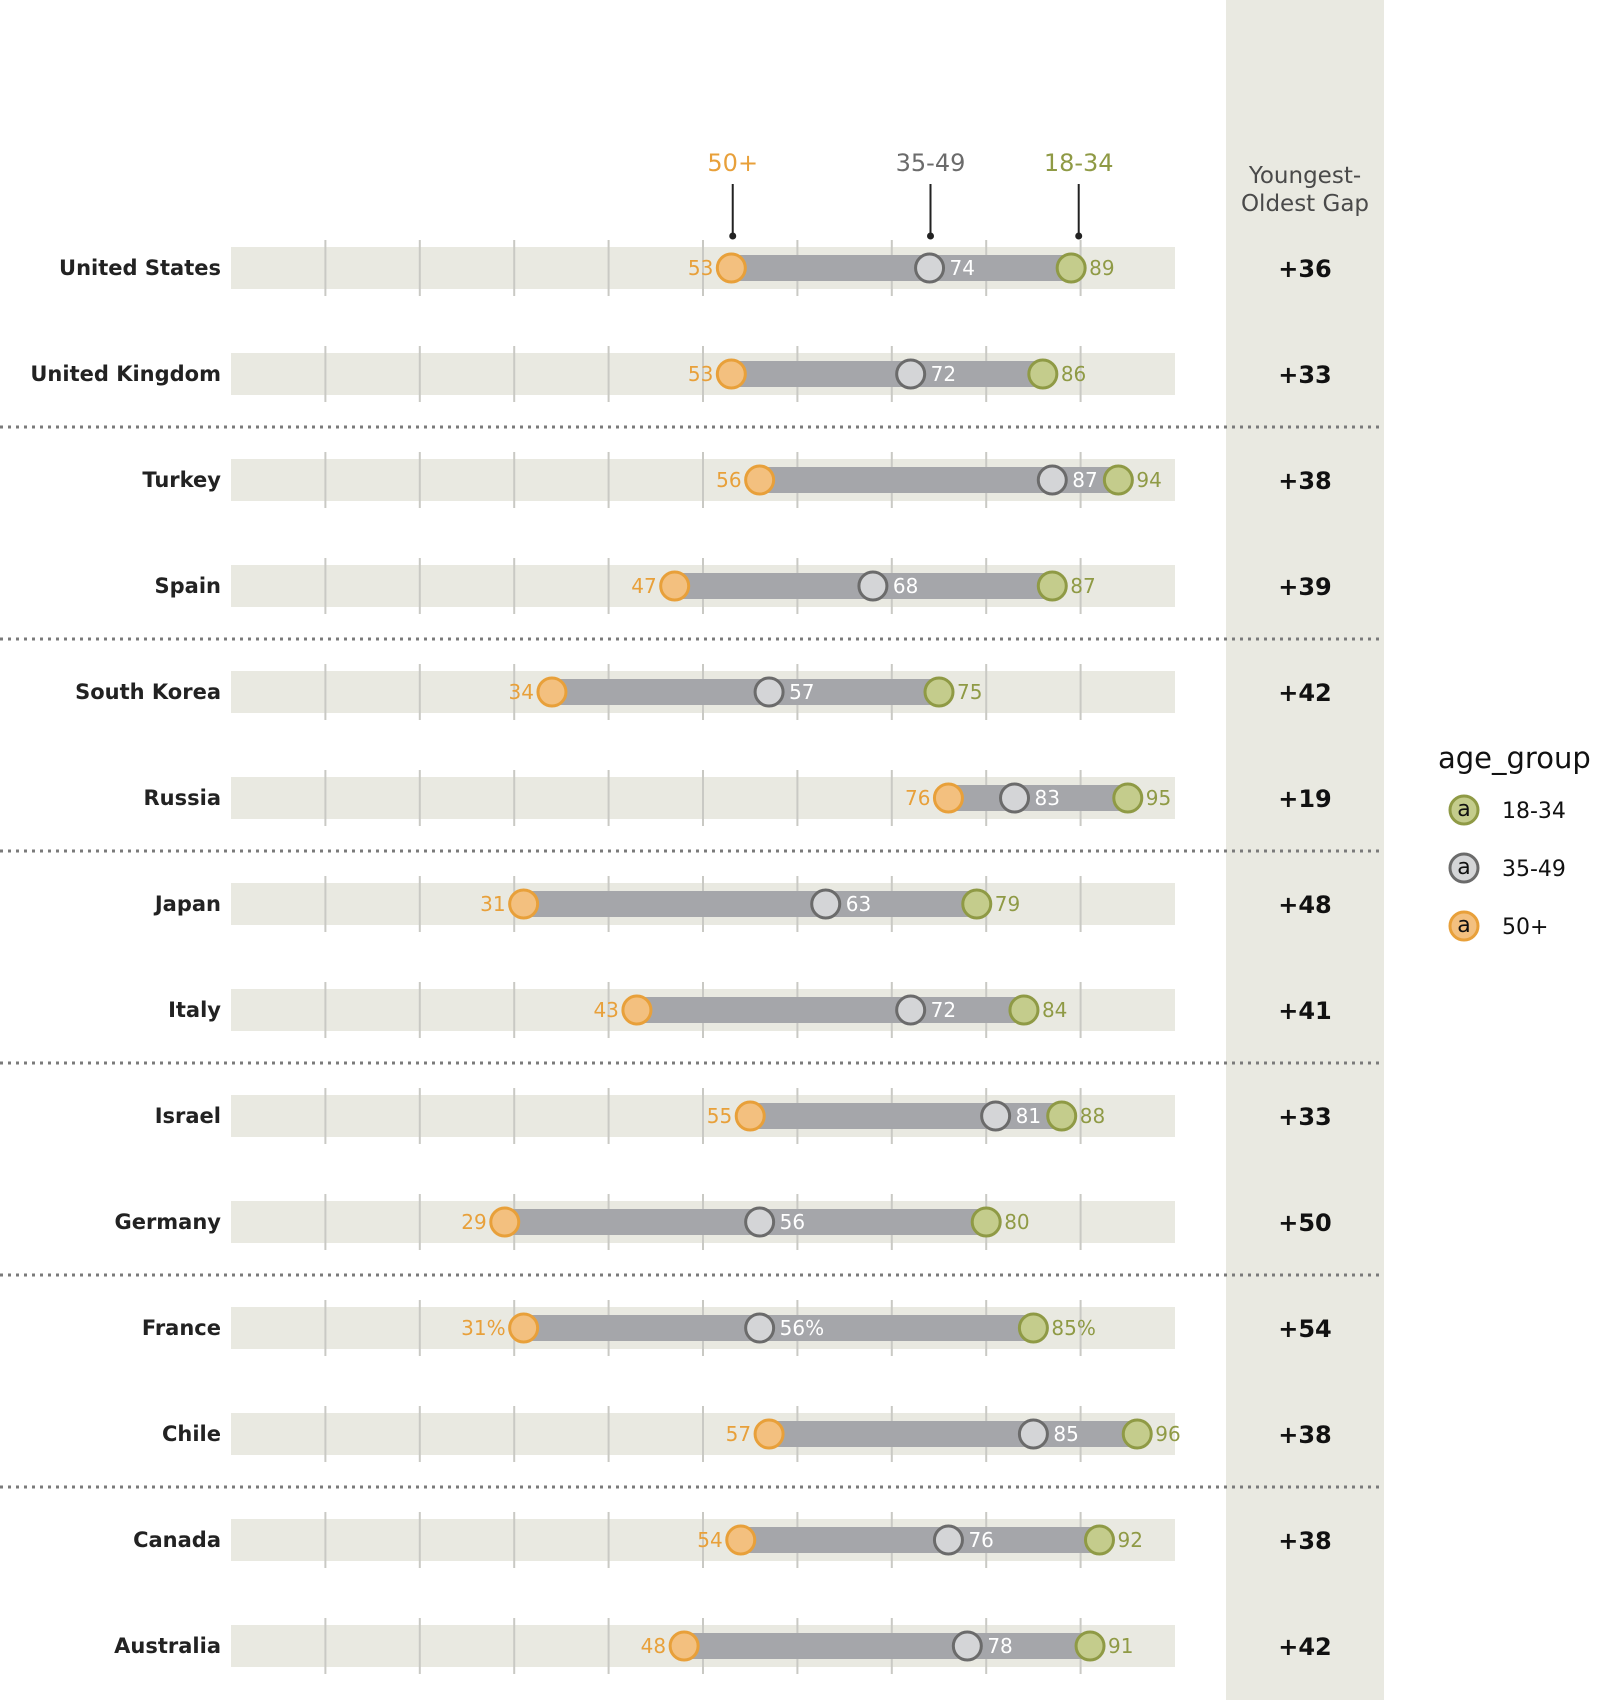 The image size is (1600, 1700). Describe the element at coordinates (1305, 269) in the screenshot. I see `gap-value: +36` at that location.